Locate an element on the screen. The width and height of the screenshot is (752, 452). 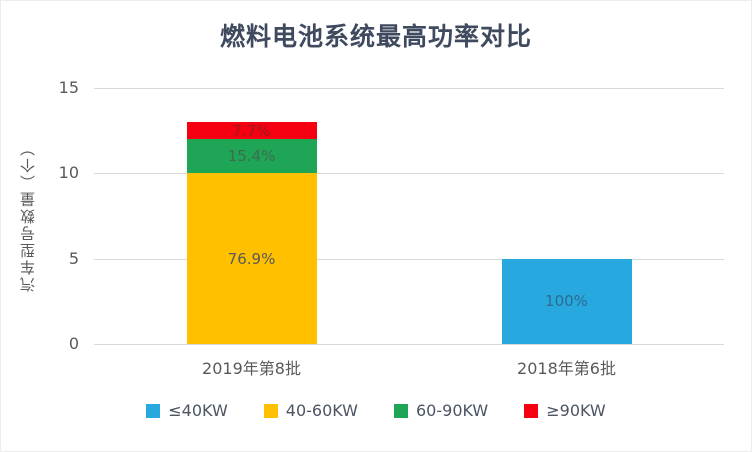
y-tick-label: 0 is located at coordinates (73, 343).